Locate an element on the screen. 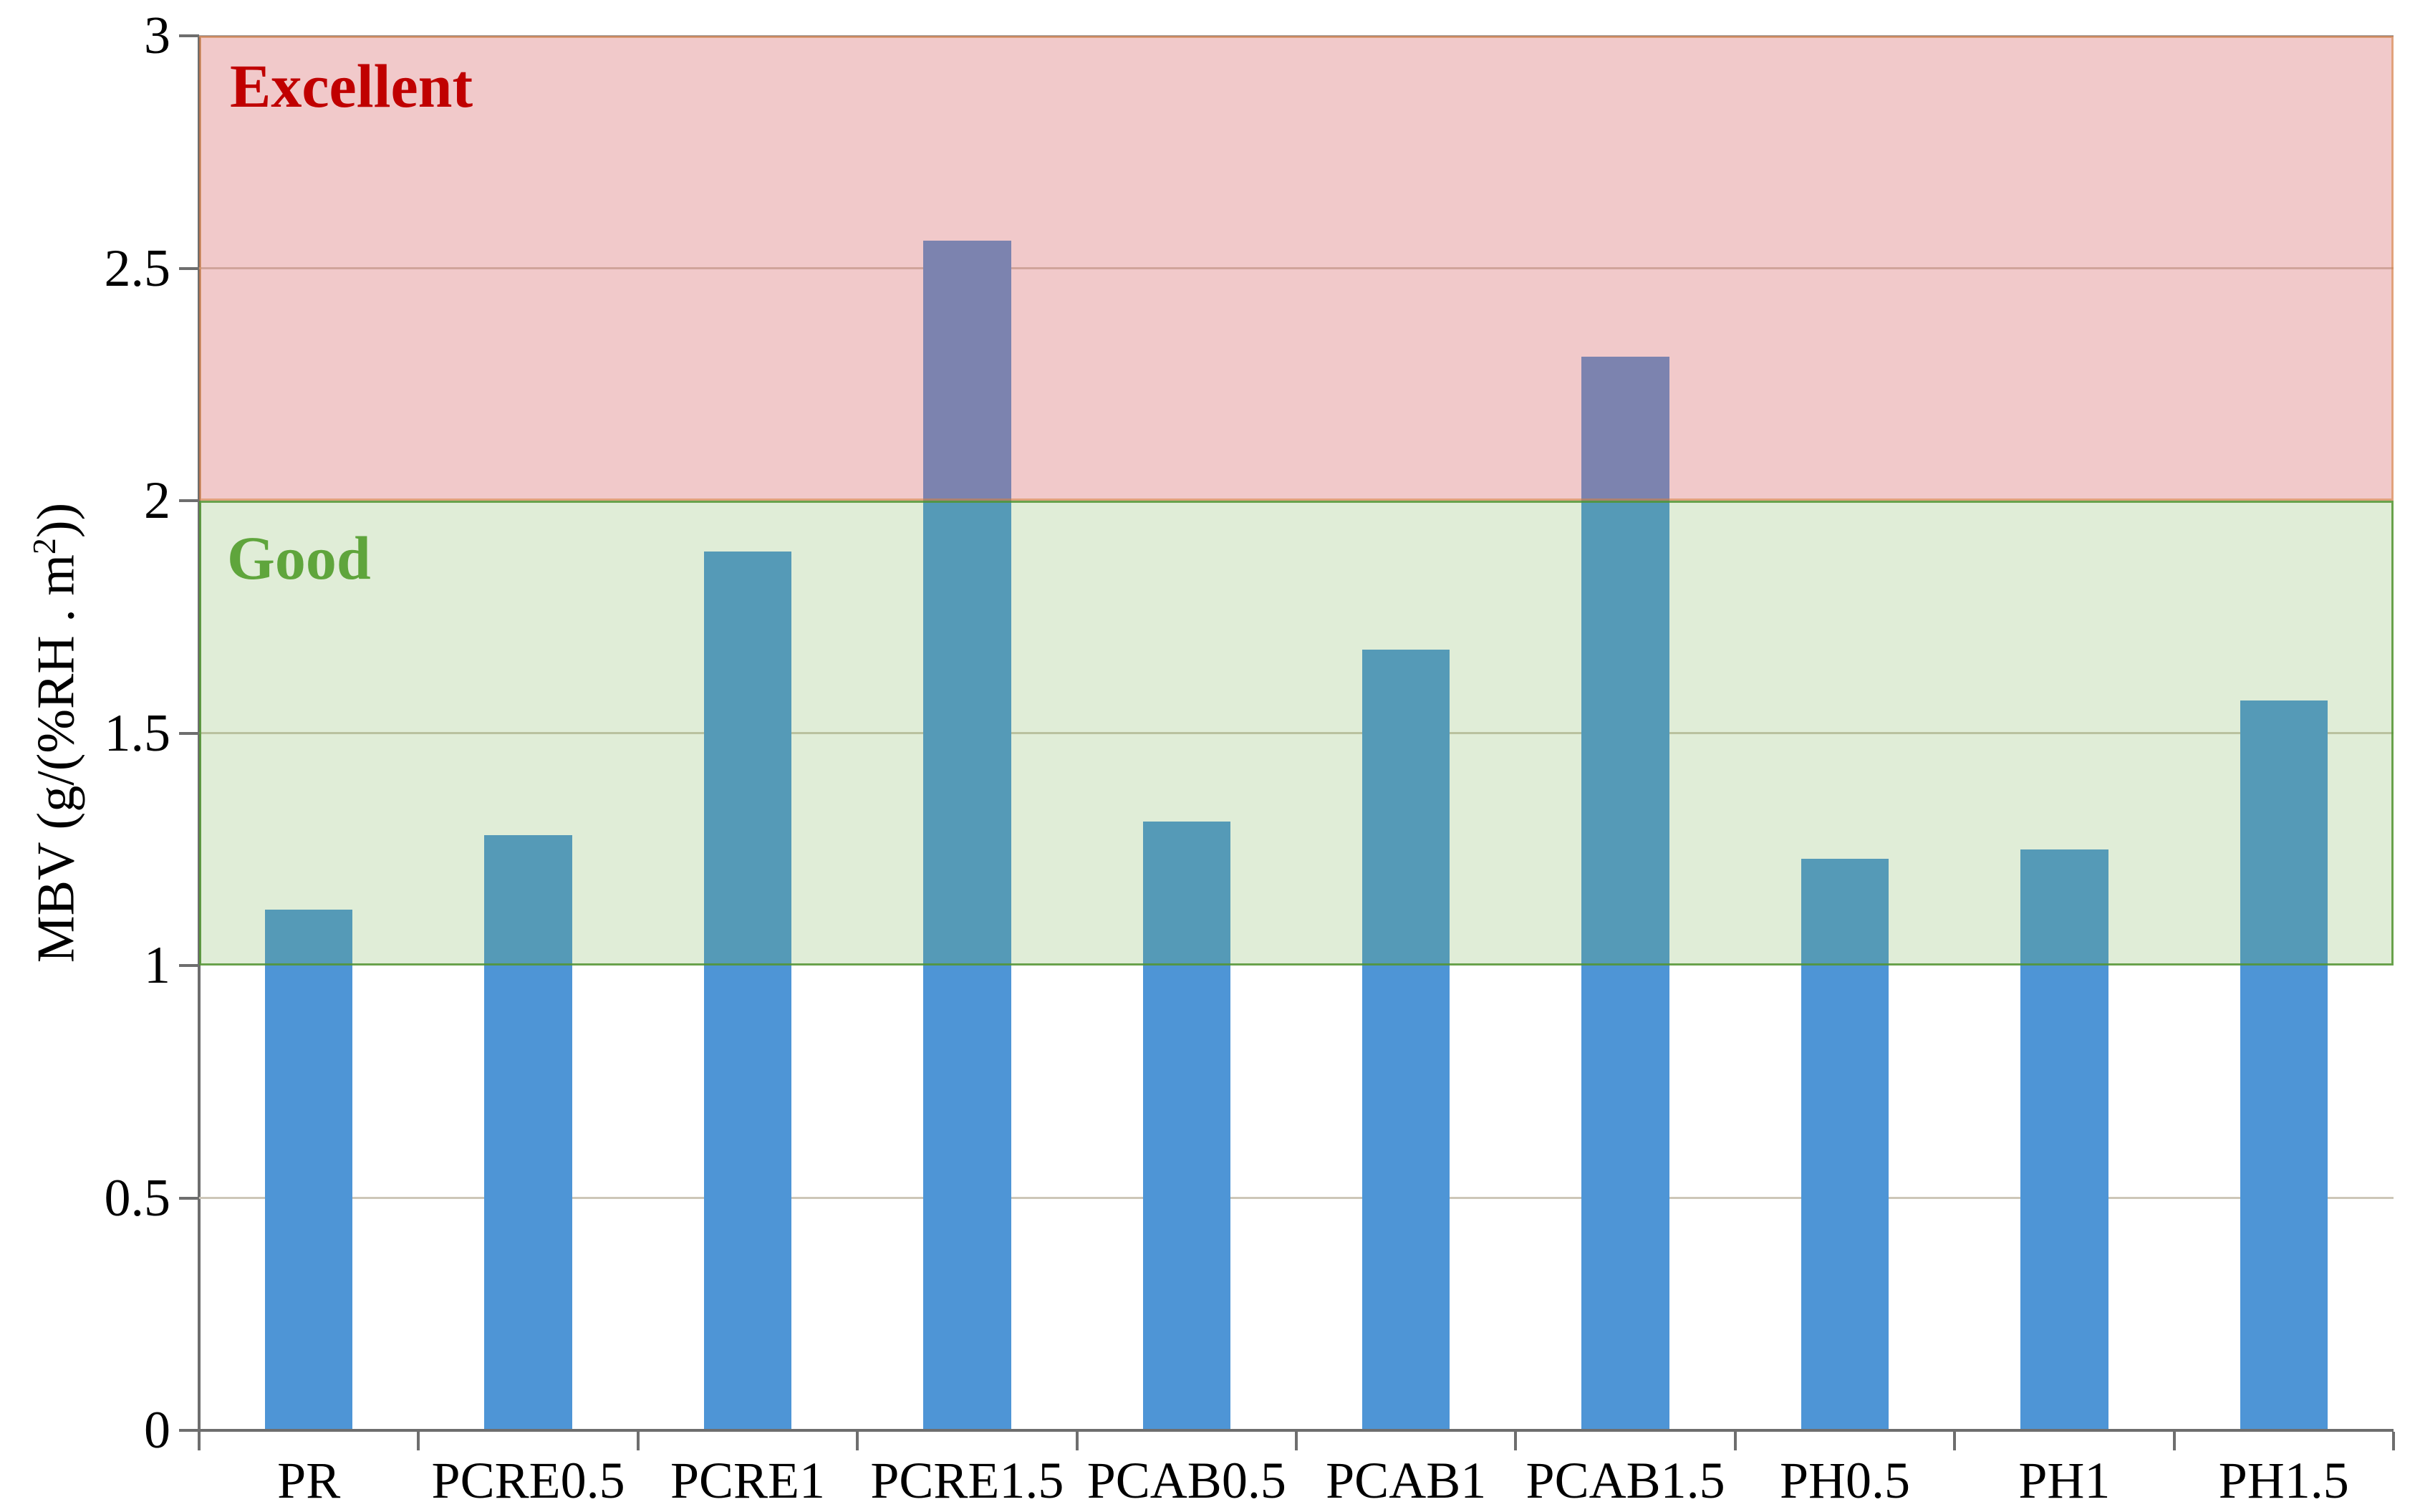 This screenshot has width=2410, height=1512. bar-PCRE1 is located at coordinates (747, 991).